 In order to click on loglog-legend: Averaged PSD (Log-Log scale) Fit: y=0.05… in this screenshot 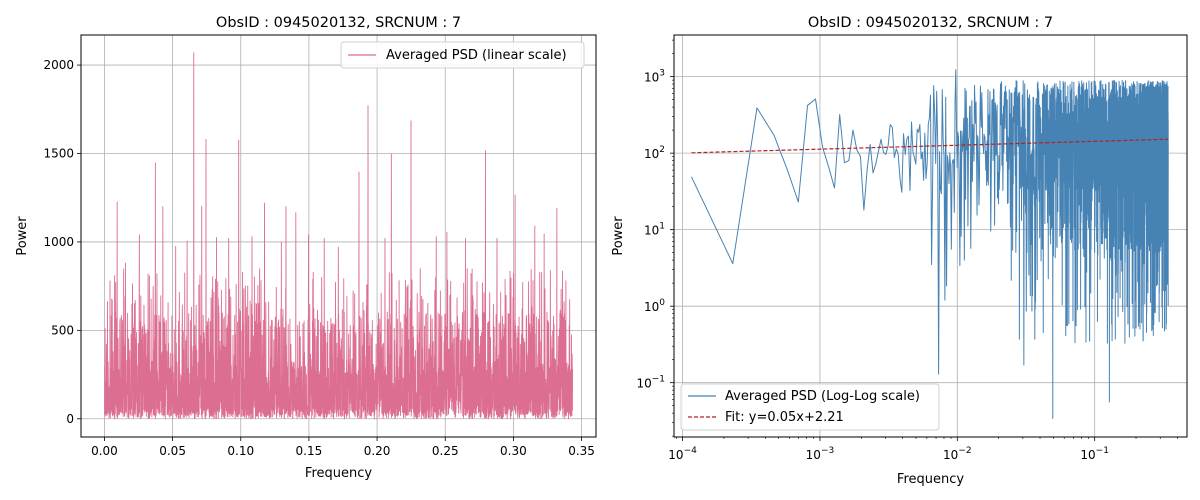, I will do `click(810, 407)`.